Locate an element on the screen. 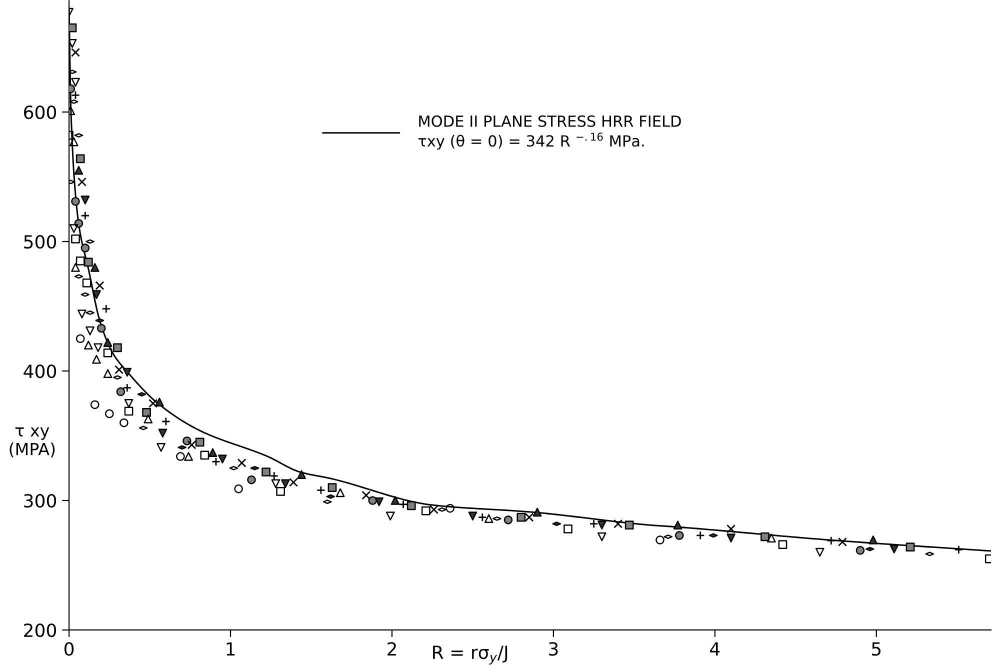  x-tick-label: 5 is located at coordinates (876, 649).